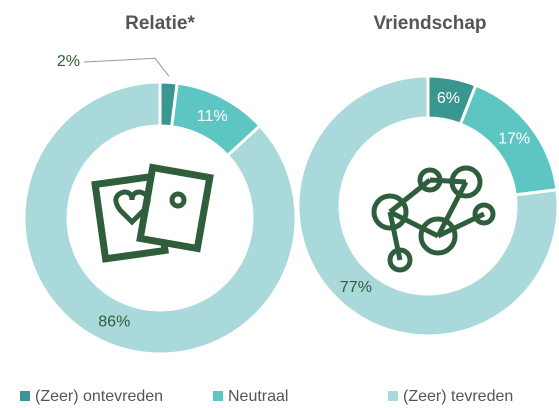  I want to click on chart-title: Relatie*, so click(160, 23).